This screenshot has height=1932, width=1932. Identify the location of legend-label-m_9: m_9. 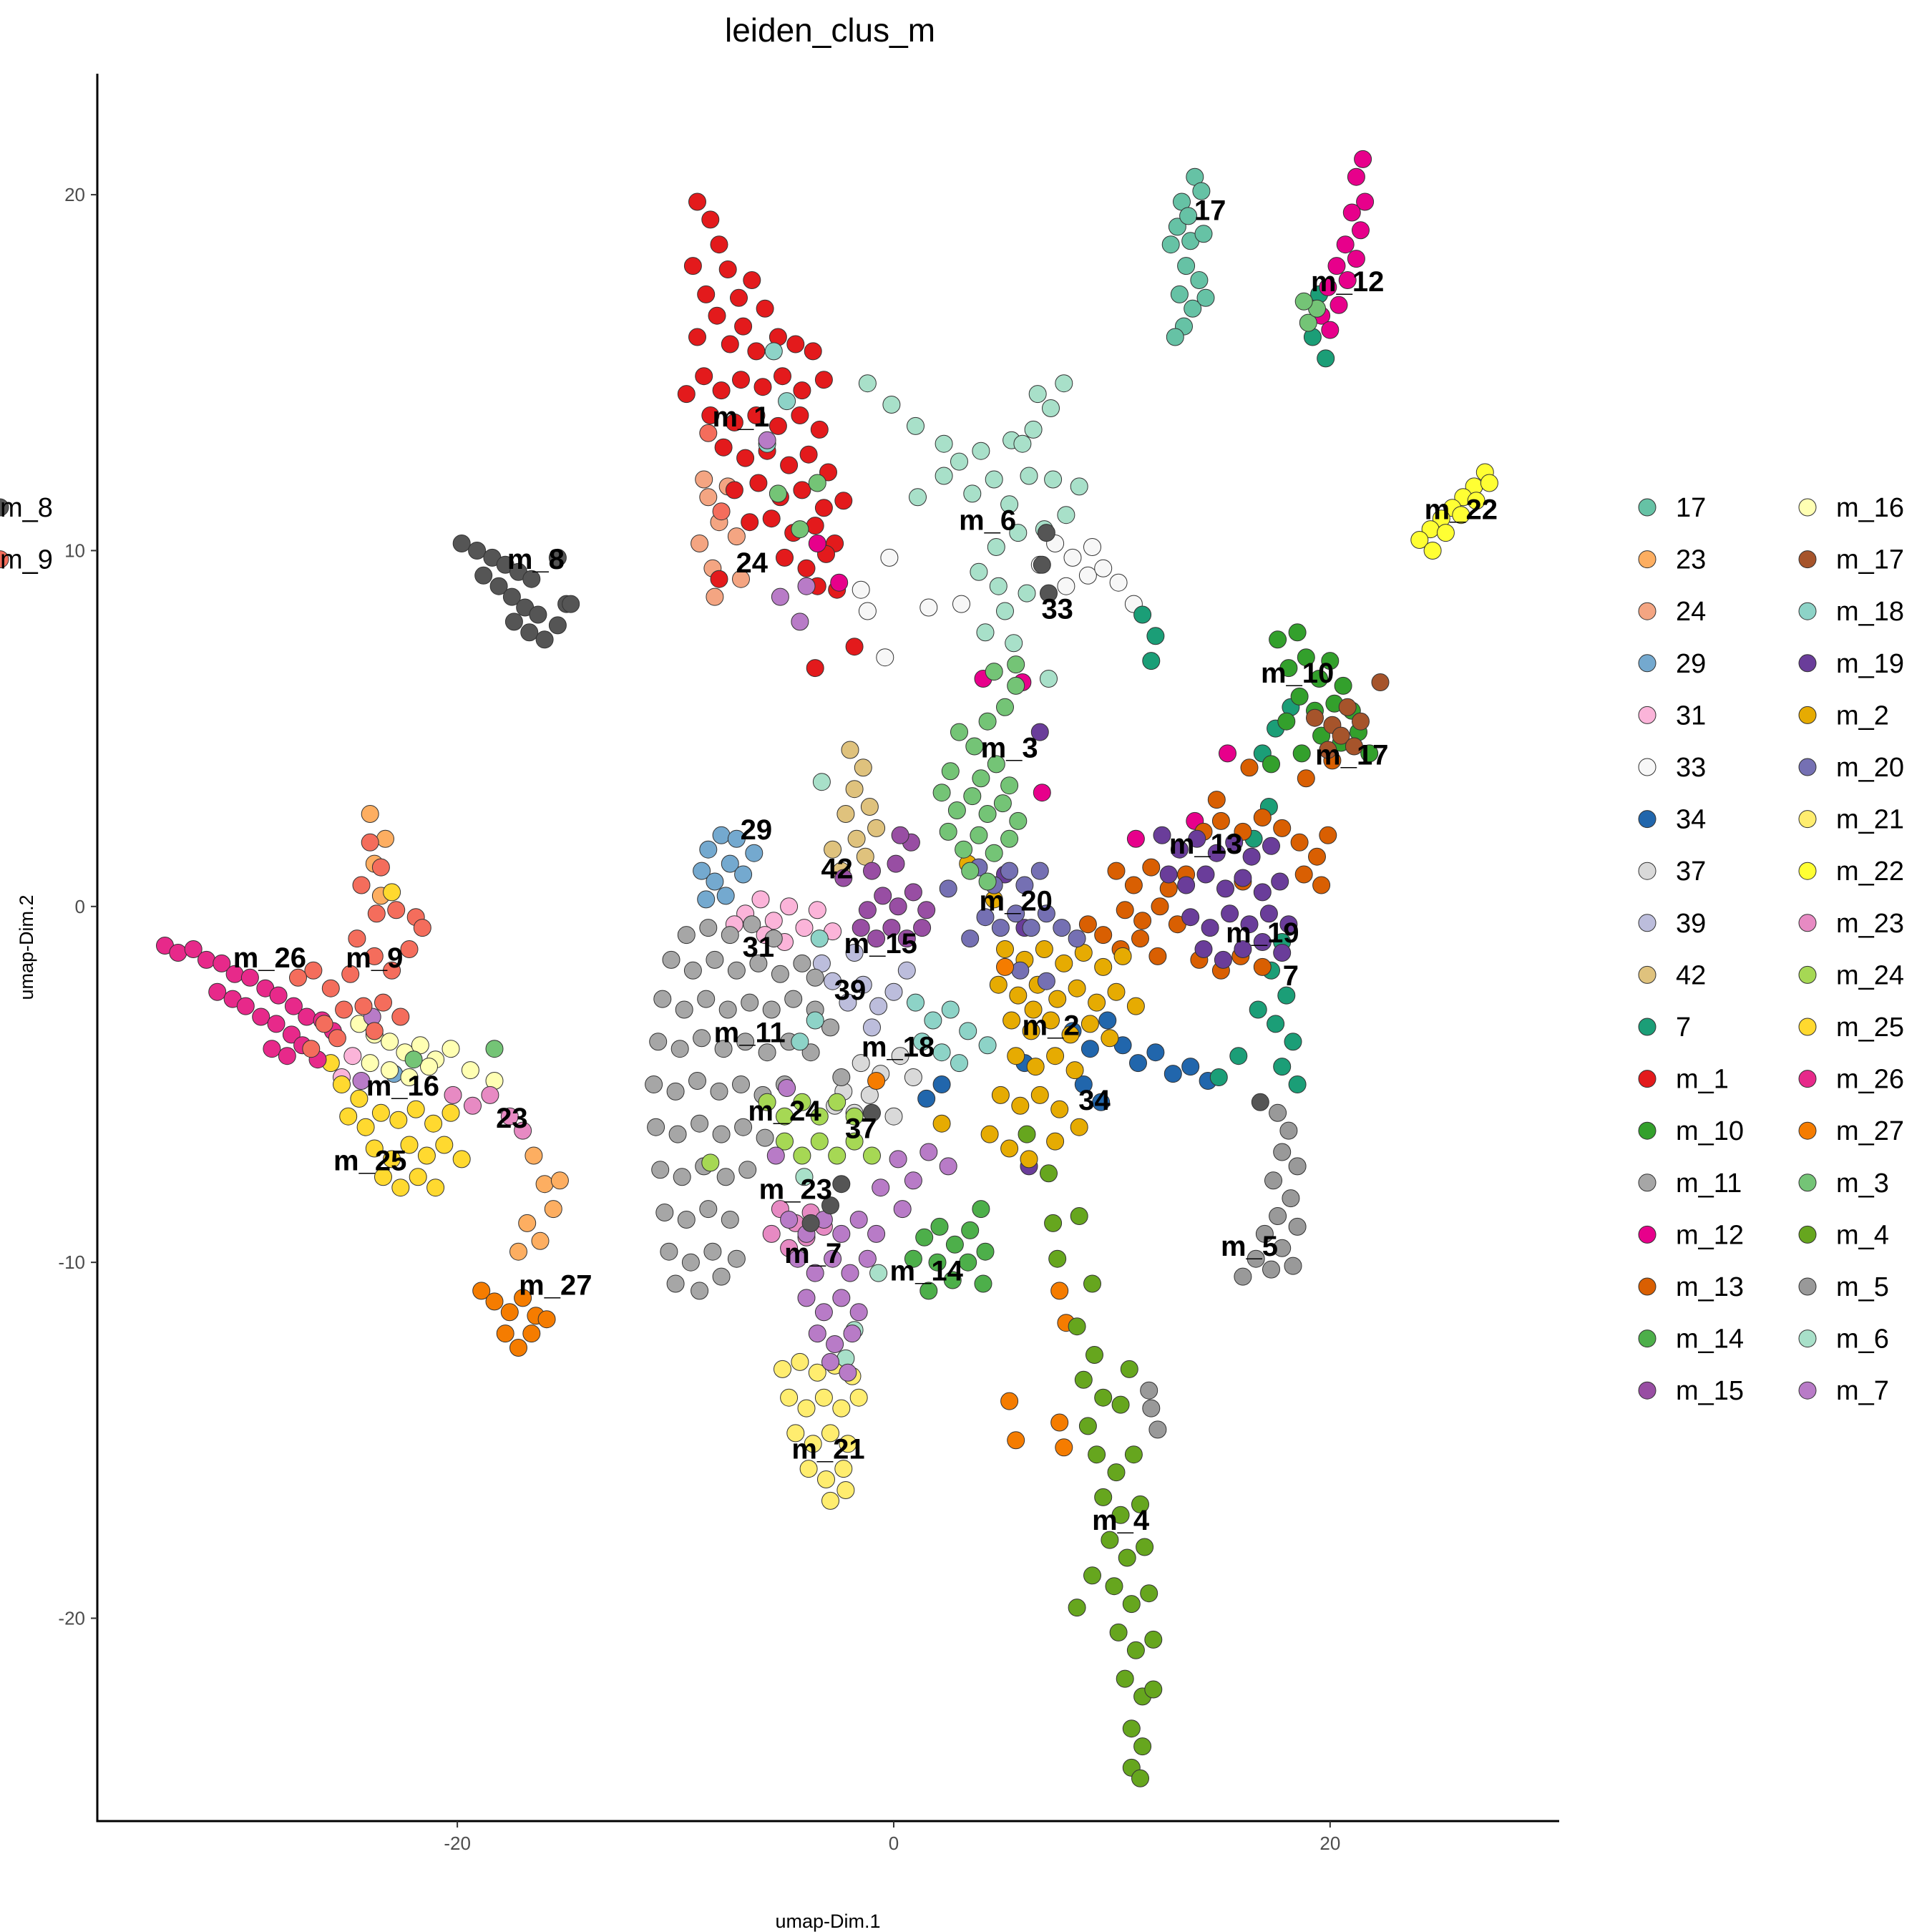
(26, 560).